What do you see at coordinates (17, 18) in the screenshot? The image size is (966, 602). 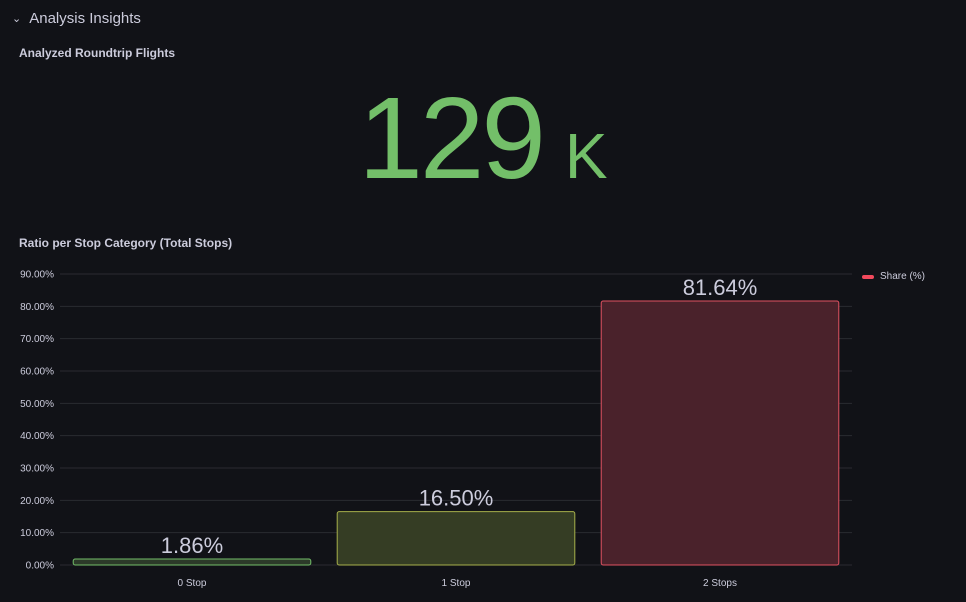 I see `chevron-down-icon: ⌄` at bounding box center [17, 18].